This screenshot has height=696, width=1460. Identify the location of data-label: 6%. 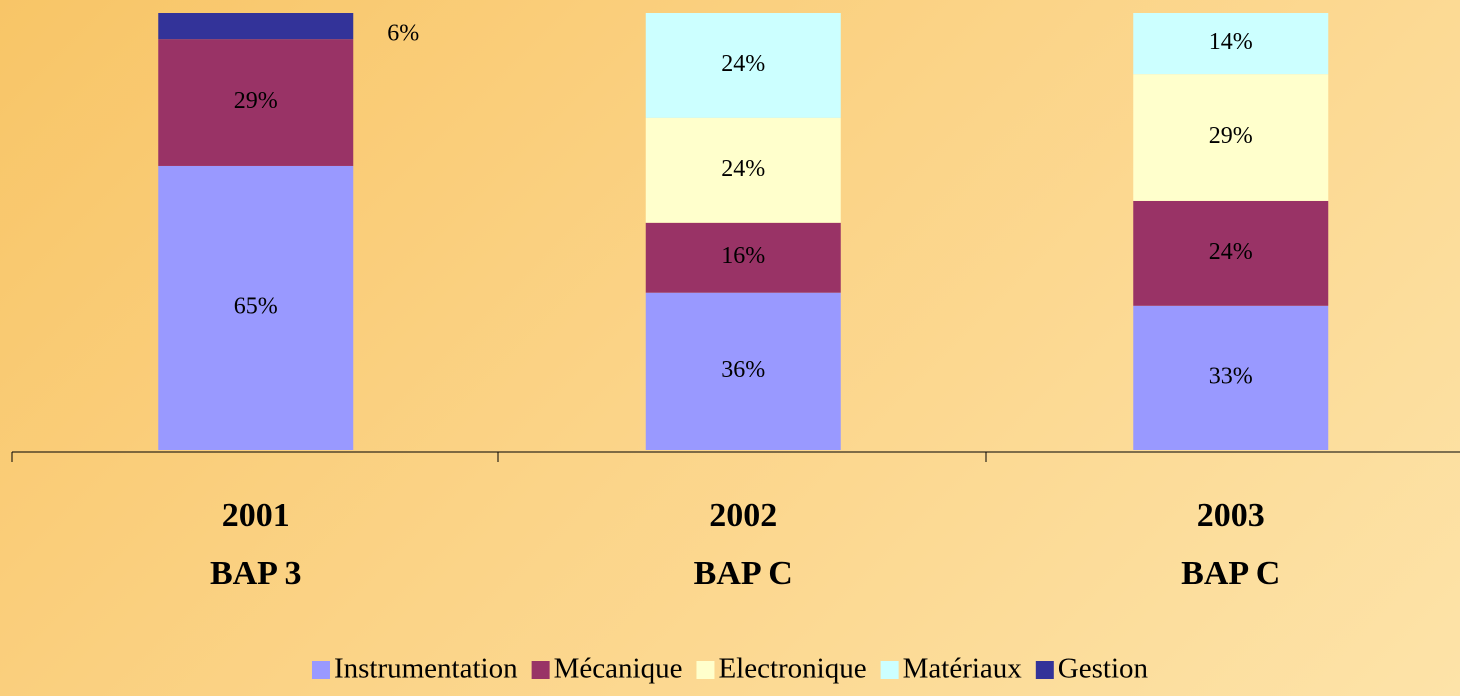
(403, 34).